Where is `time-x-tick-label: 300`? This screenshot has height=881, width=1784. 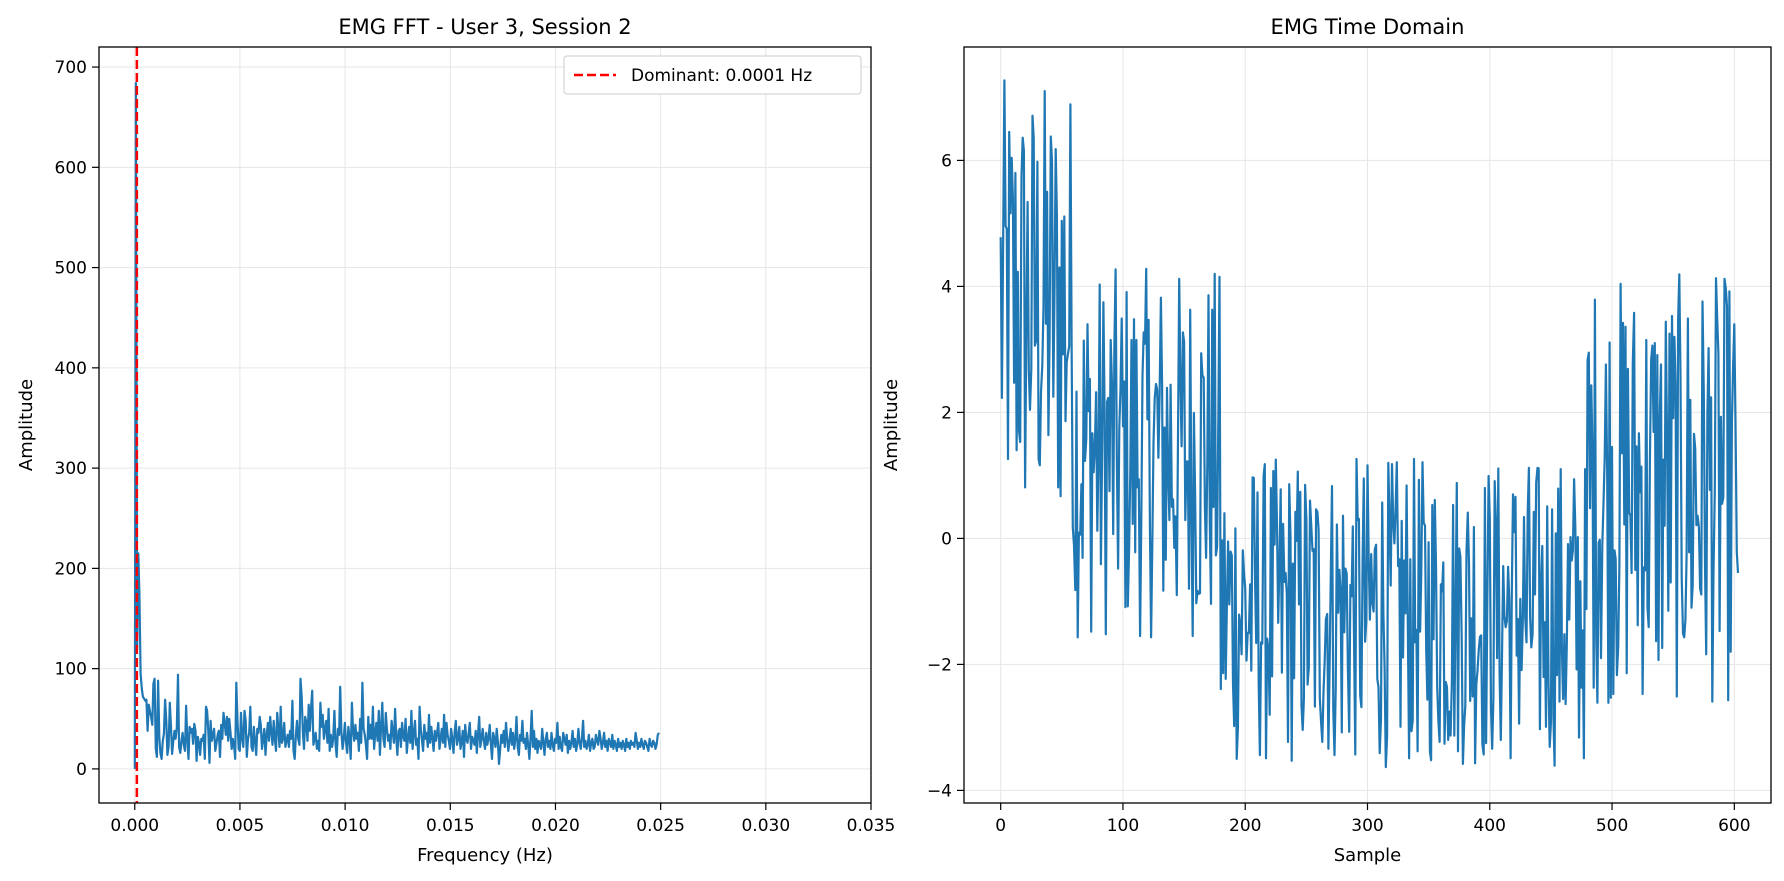 time-x-tick-label: 300 is located at coordinates (1367, 826).